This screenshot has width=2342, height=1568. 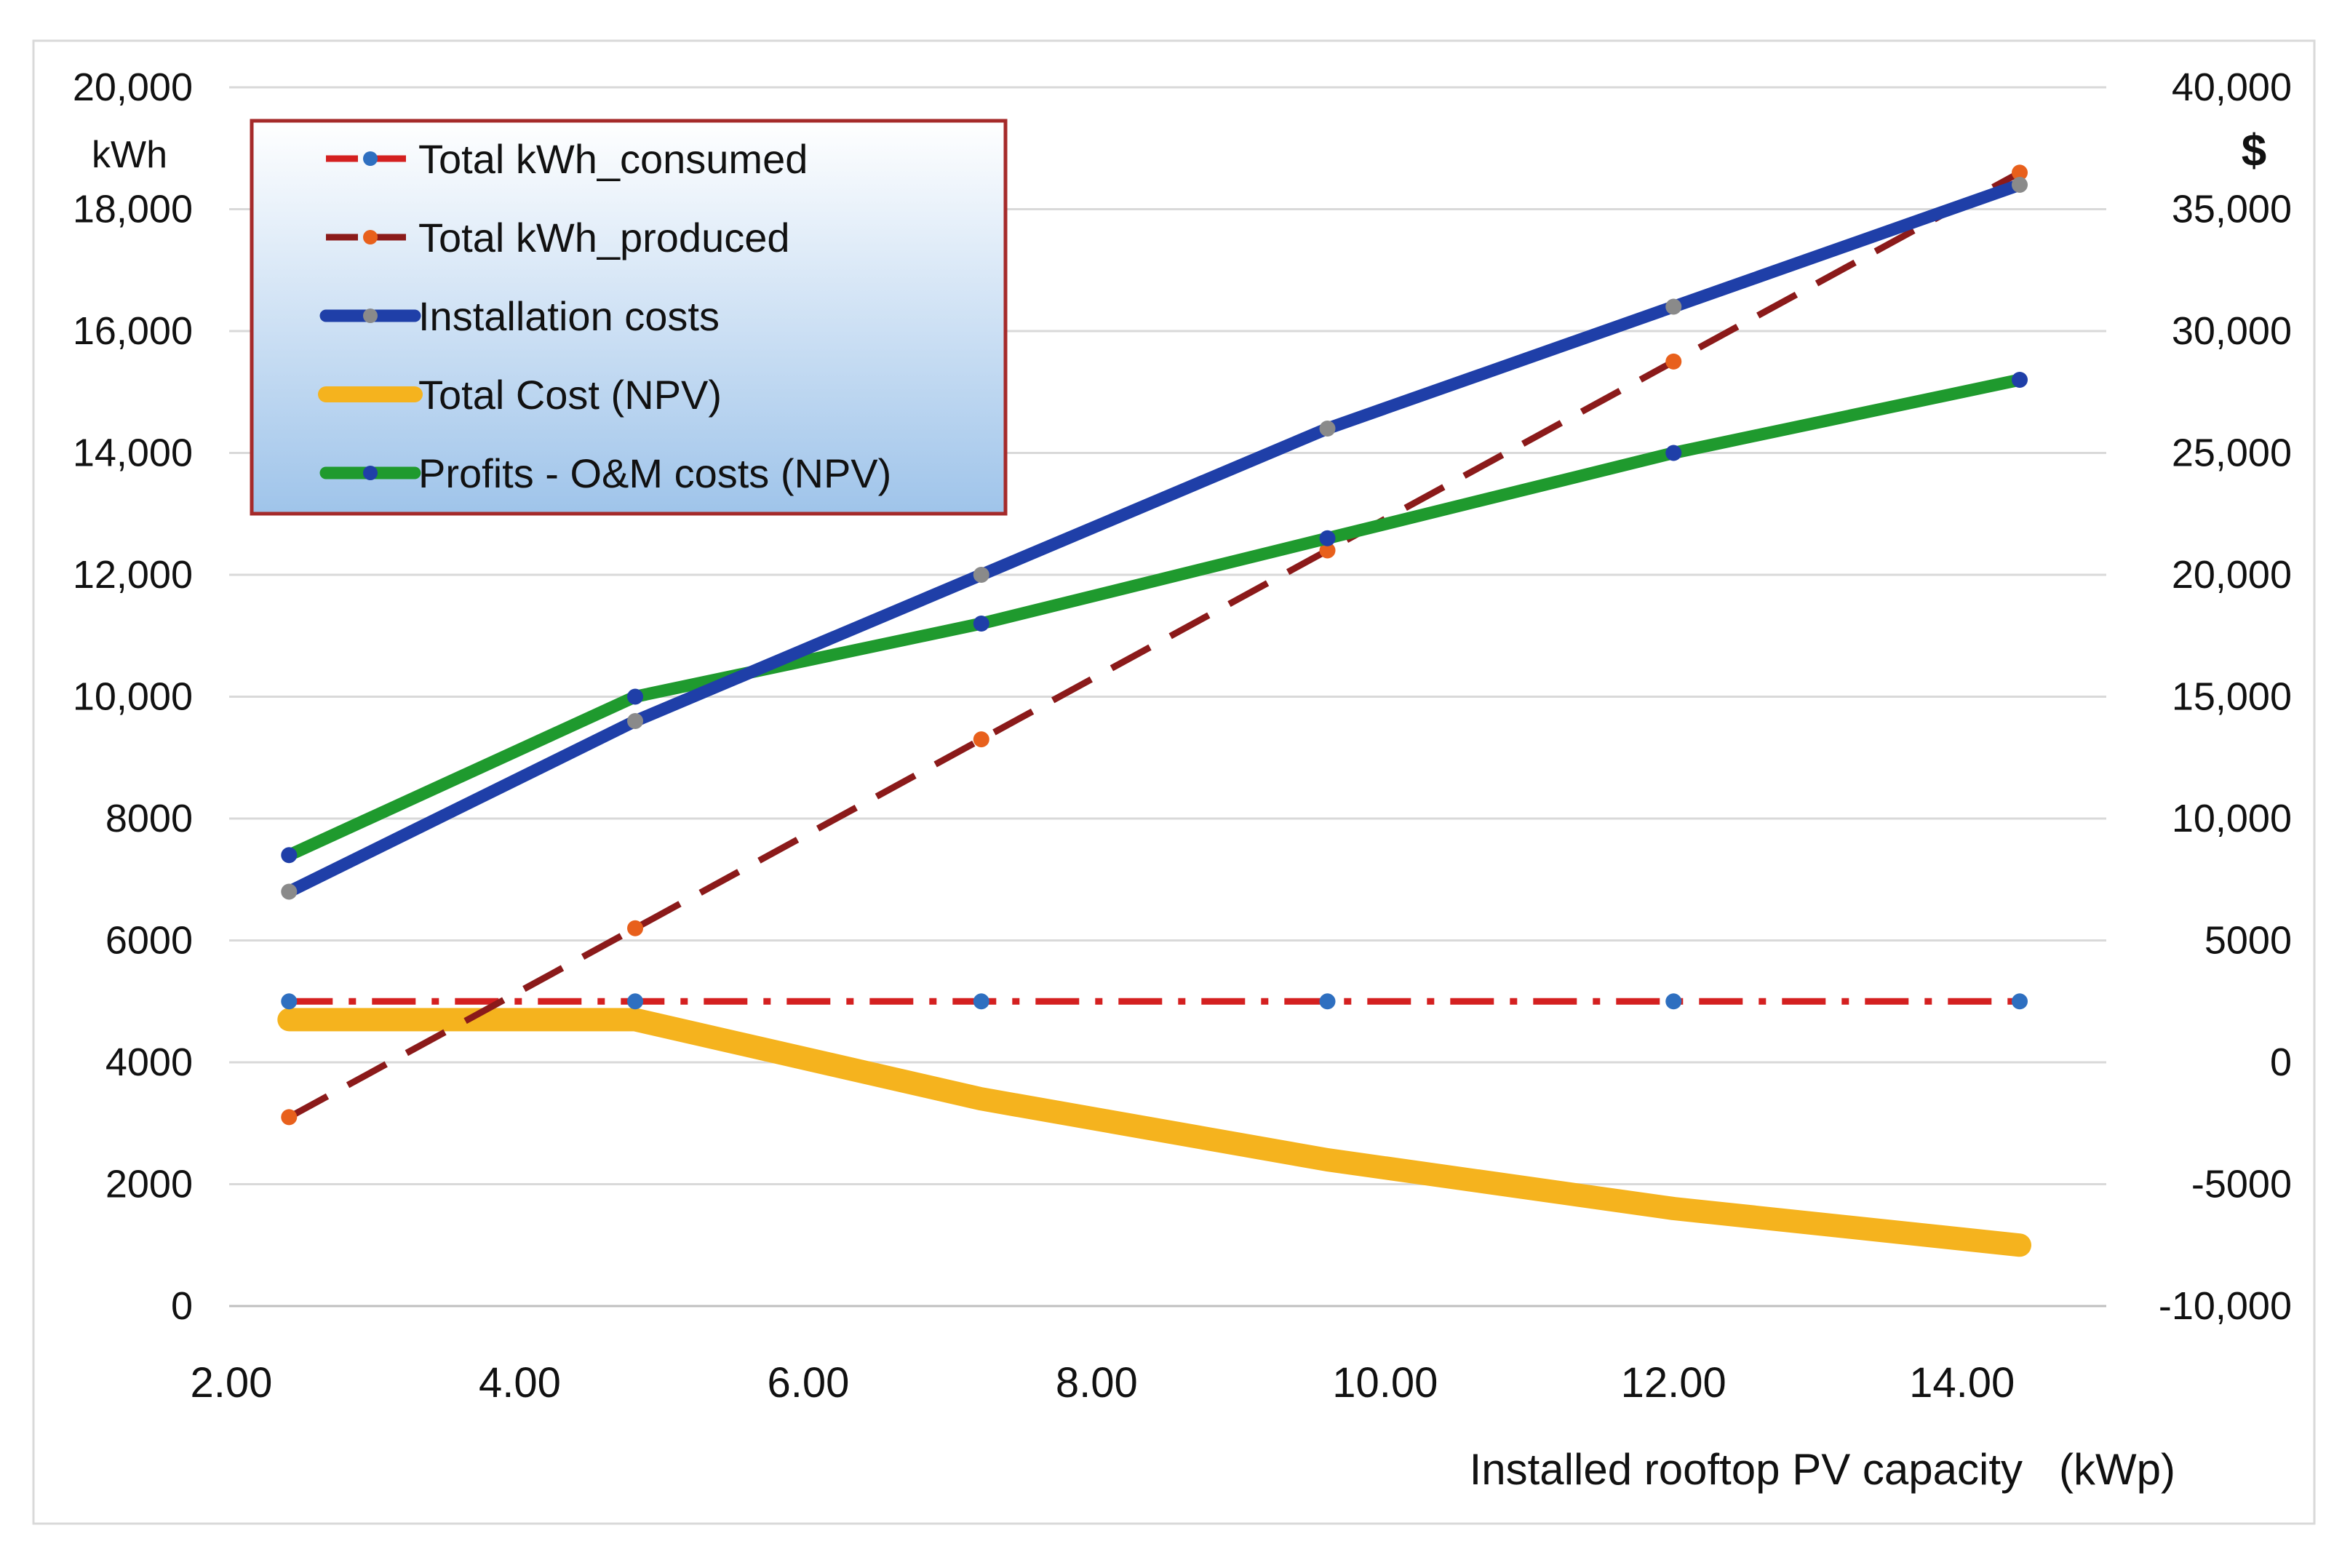 What do you see at coordinates (604, 237) in the screenshot?
I see `legend-label-total-kwh-produced: Total kWh_produced` at bounding box center [604, 237].